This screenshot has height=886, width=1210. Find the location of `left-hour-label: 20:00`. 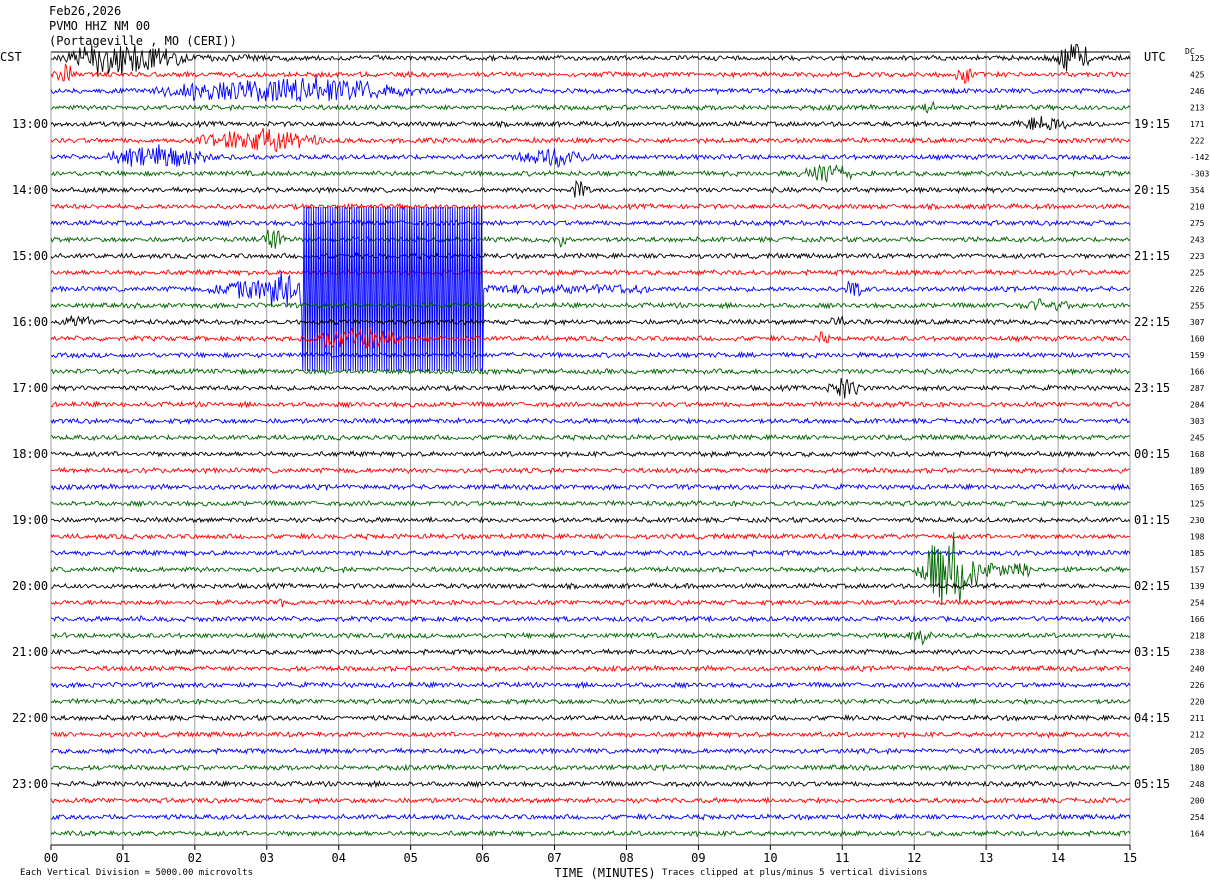

left-hour-label: 20:00 is located at coordinates (30, 586).